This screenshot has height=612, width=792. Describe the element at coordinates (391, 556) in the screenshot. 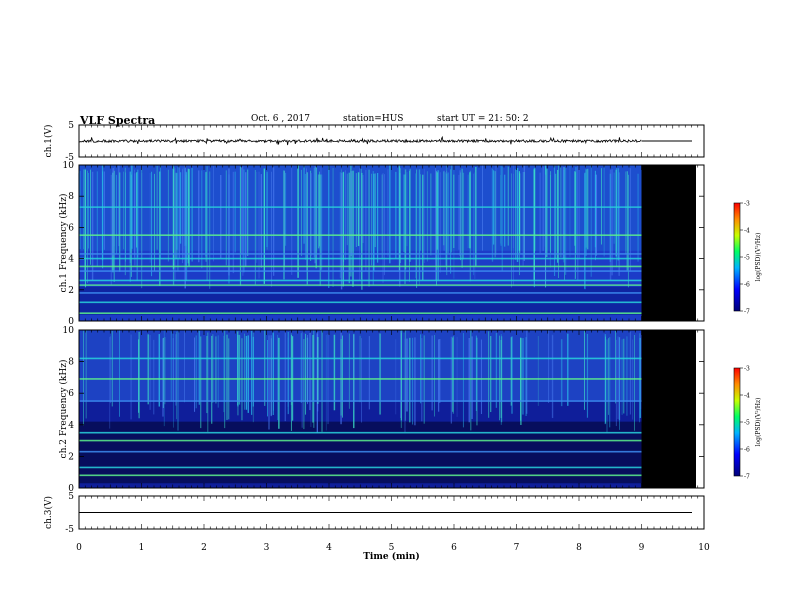

I see `x-axis-label: Time (min)` at that location.